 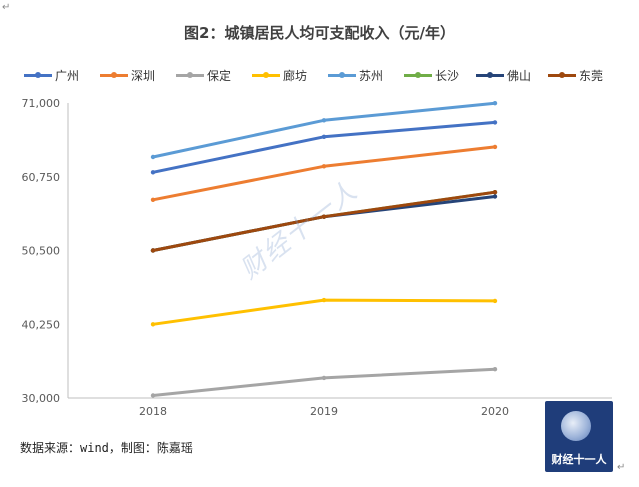 I want to click on source-note: 数据来源：wind，制图：陈嘉瑶, so click(x=106, y=448).